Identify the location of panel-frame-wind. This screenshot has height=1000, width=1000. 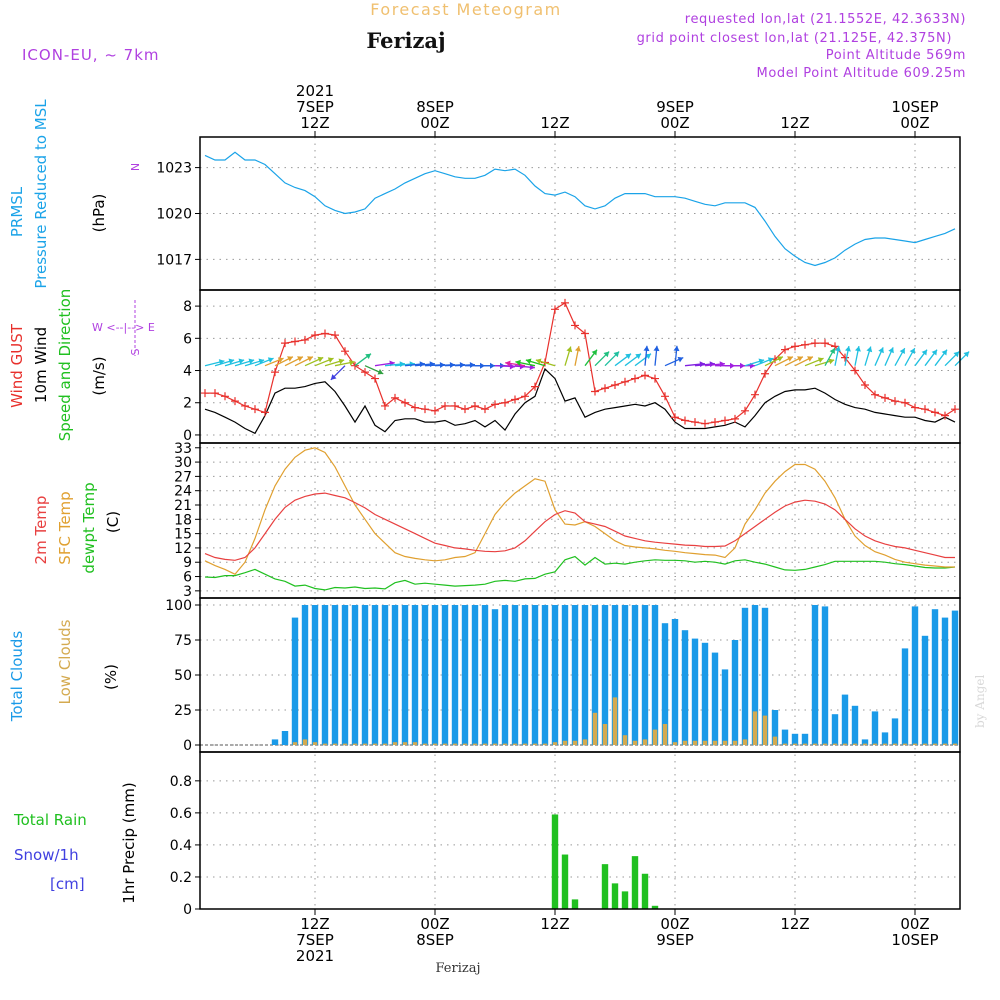
(580, 366).